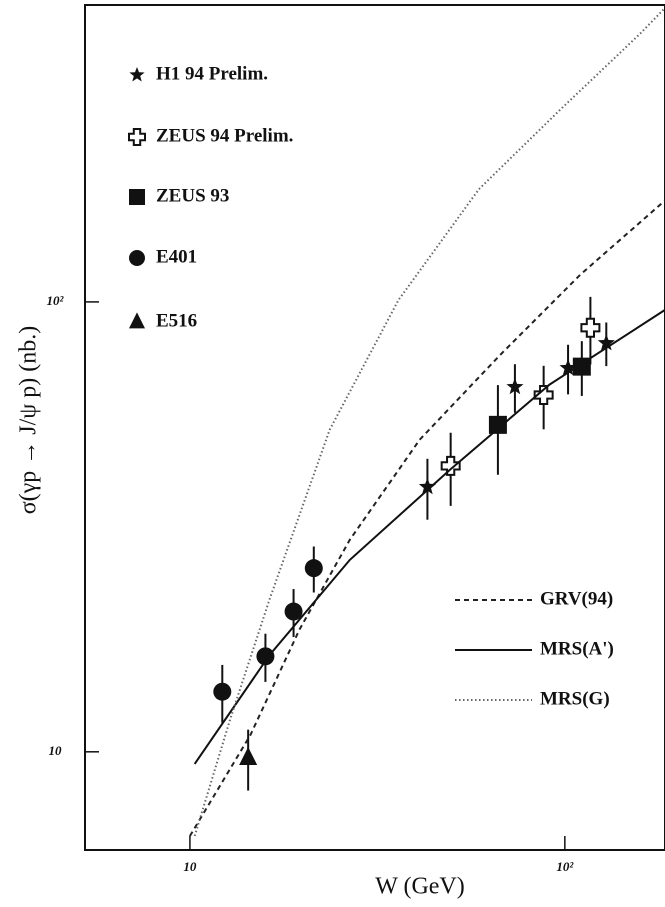  I want to click on legend-label: GRV(94), so click(576, 598).